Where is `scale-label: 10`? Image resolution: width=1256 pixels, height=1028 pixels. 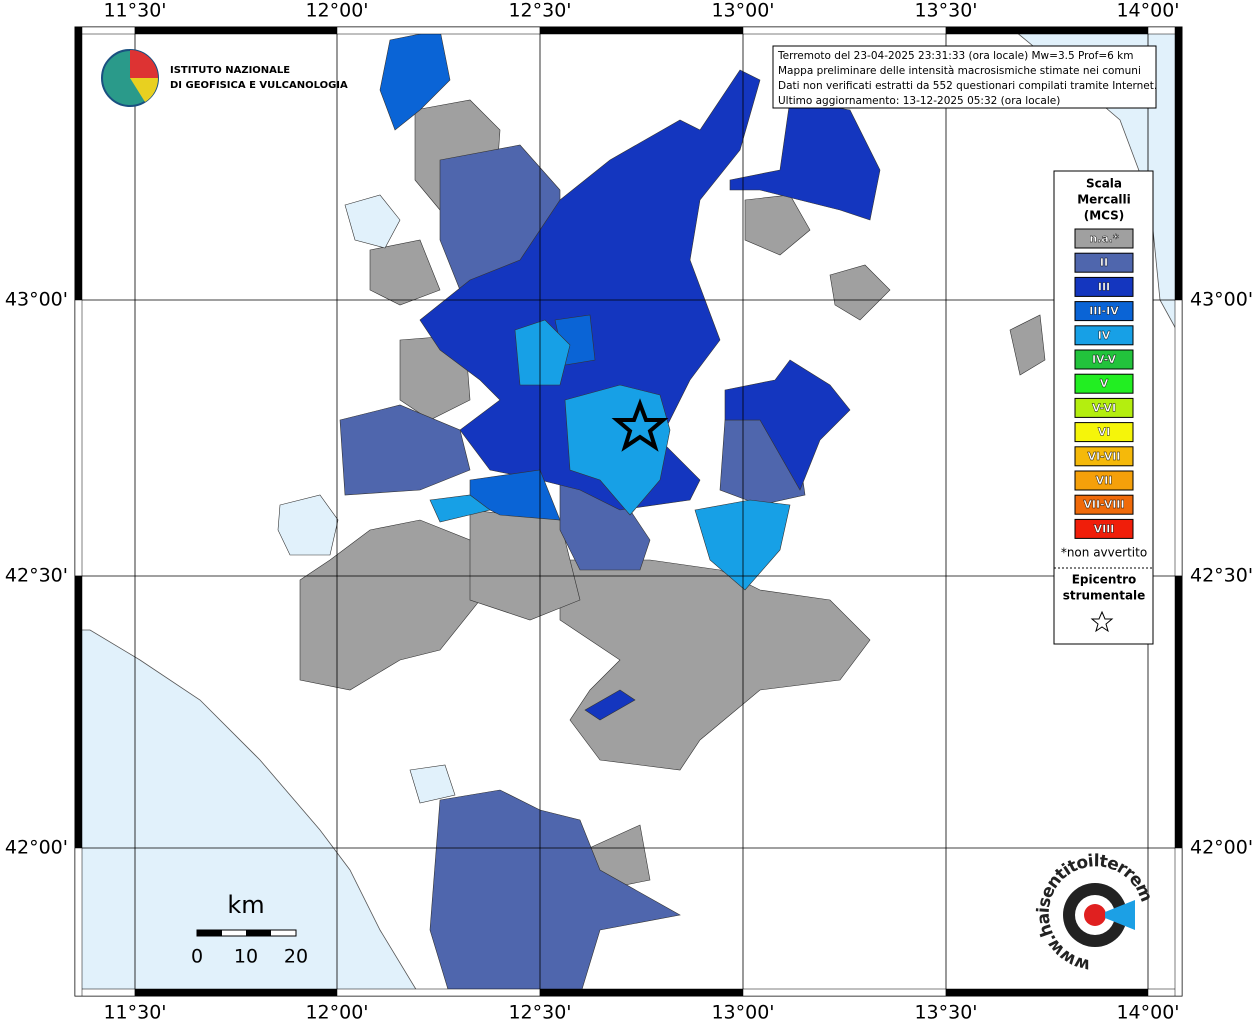 scale-label: 10 is located at coordinates (246, 957).